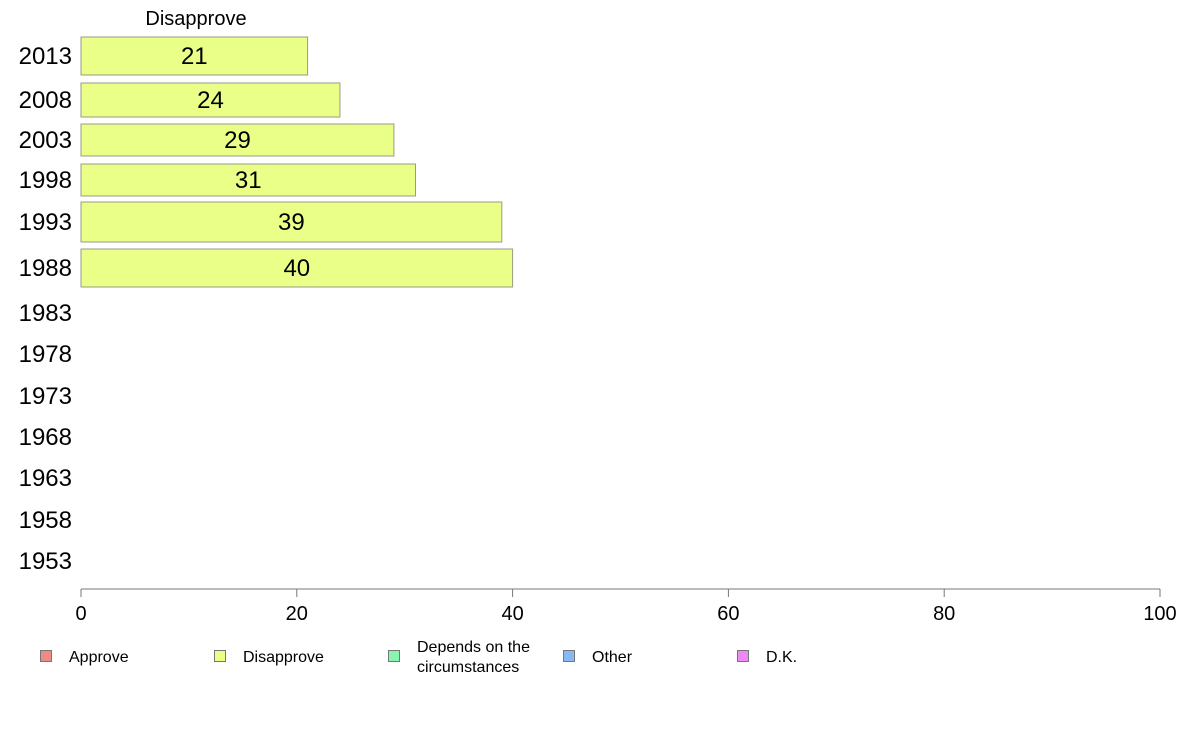  Describe the element at coordinates (45, 313) in the screenshot. I see `y-tick-label: 1983` at that location.